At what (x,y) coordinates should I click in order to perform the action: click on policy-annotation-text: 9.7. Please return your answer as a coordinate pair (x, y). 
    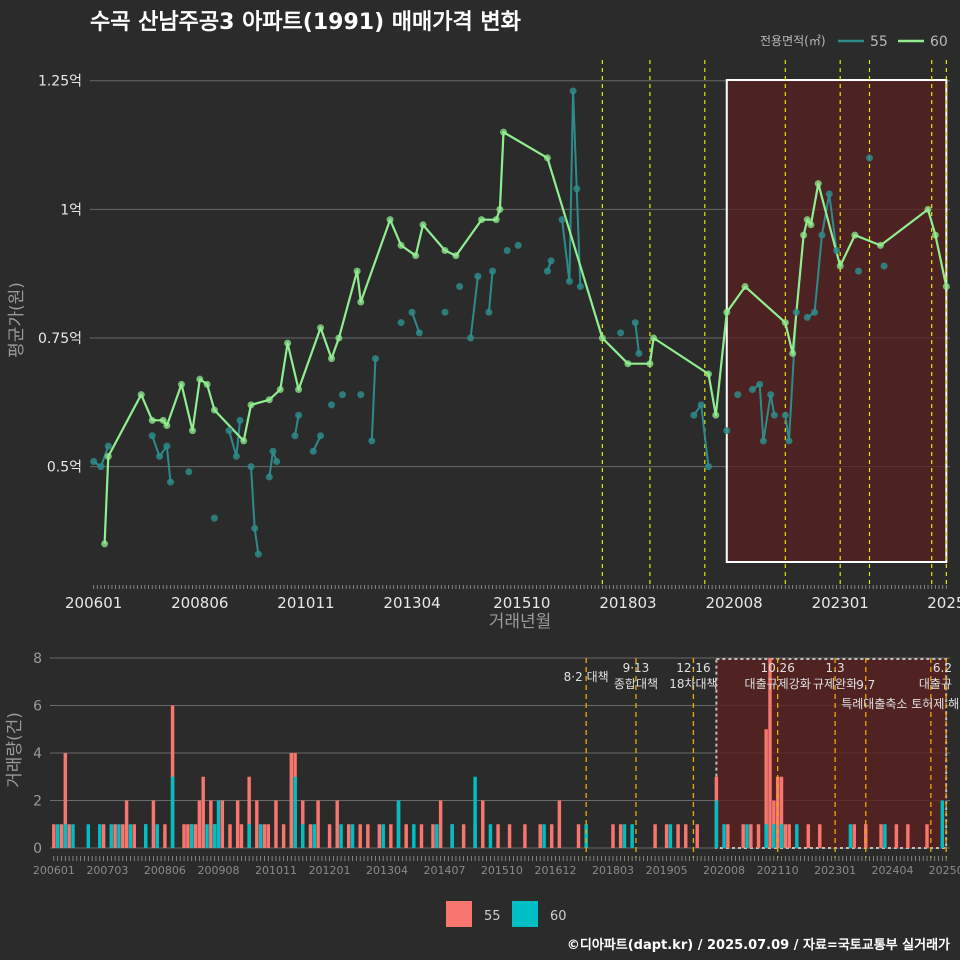
    Looking at the image, I should click on (865, 685).